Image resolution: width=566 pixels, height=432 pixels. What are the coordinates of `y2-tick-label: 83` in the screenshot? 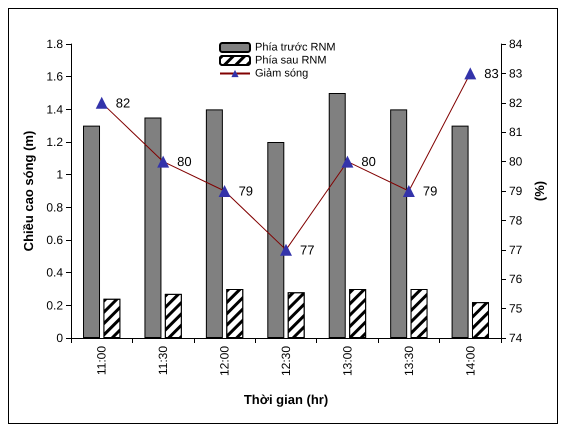 It's located at (516, 73).